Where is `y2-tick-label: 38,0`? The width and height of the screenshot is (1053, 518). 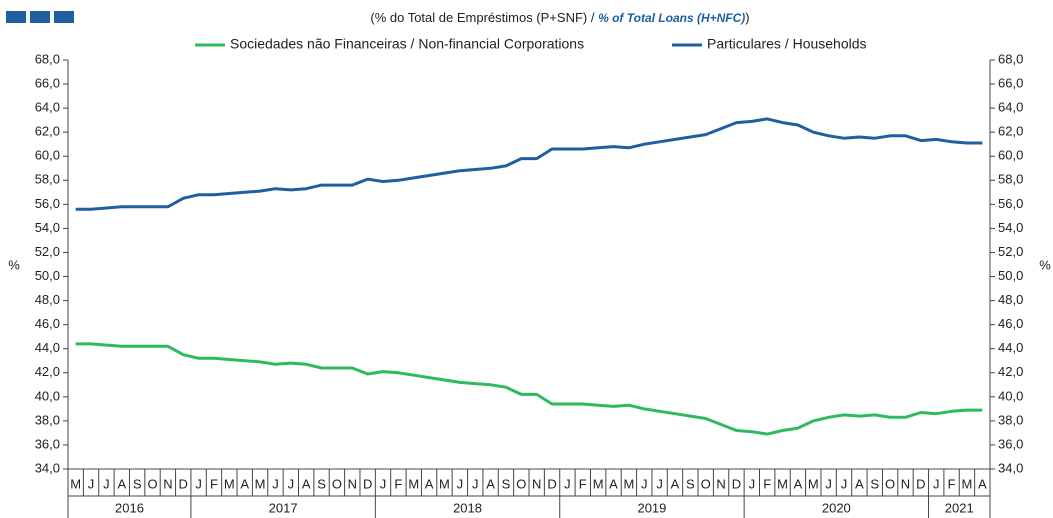 y2-tick-label: 38,0 is located at coordinates (1010, 419).